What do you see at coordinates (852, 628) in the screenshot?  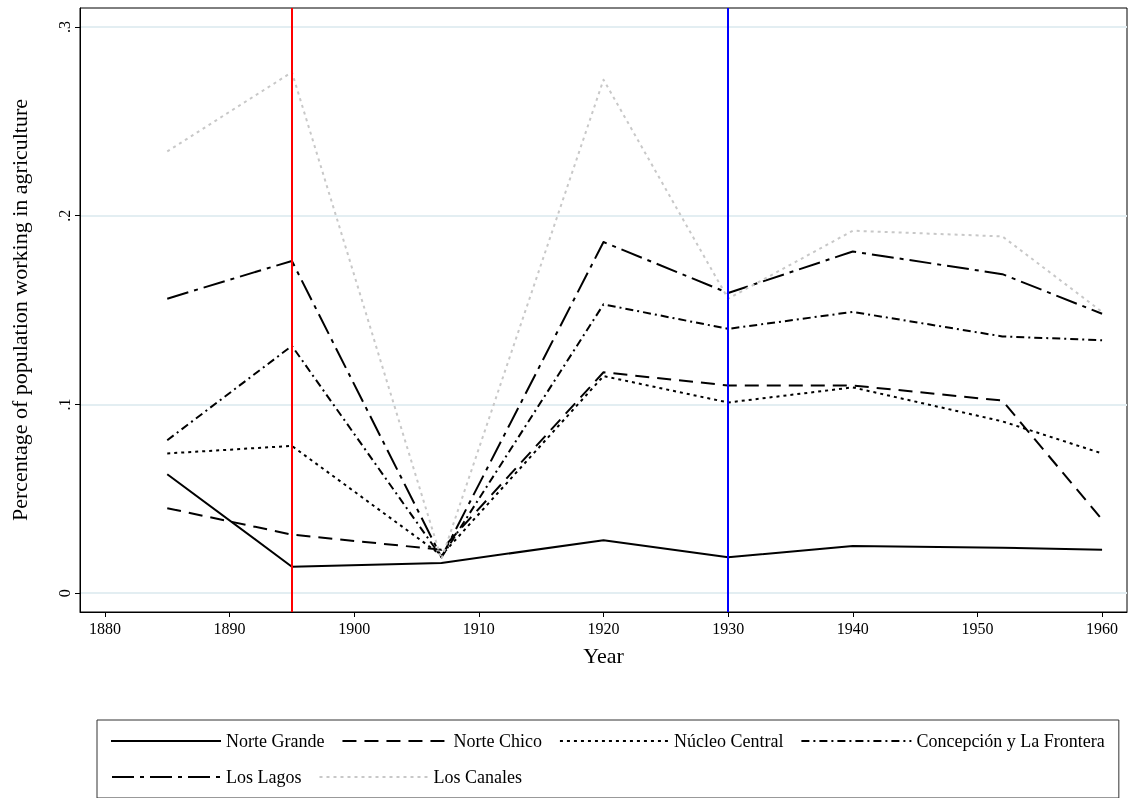 I see `x-tick-label: 1940` at bounding box center [852, 628].